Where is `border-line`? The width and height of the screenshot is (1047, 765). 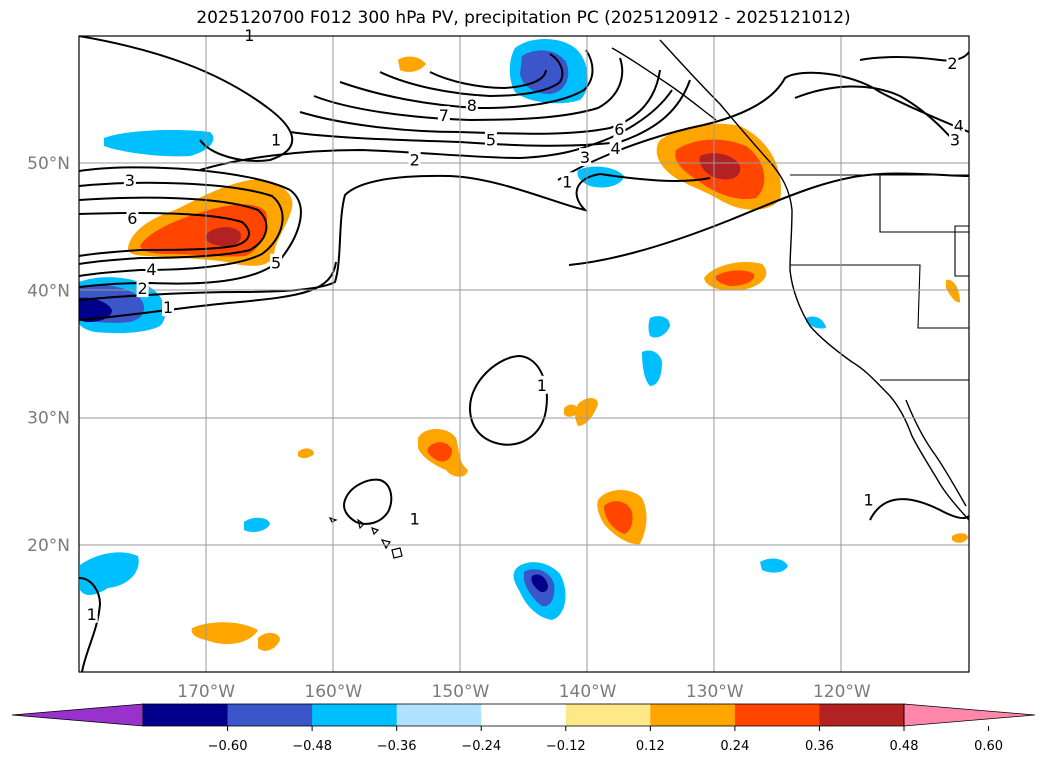 border-line is located at coordinates (879, 296).